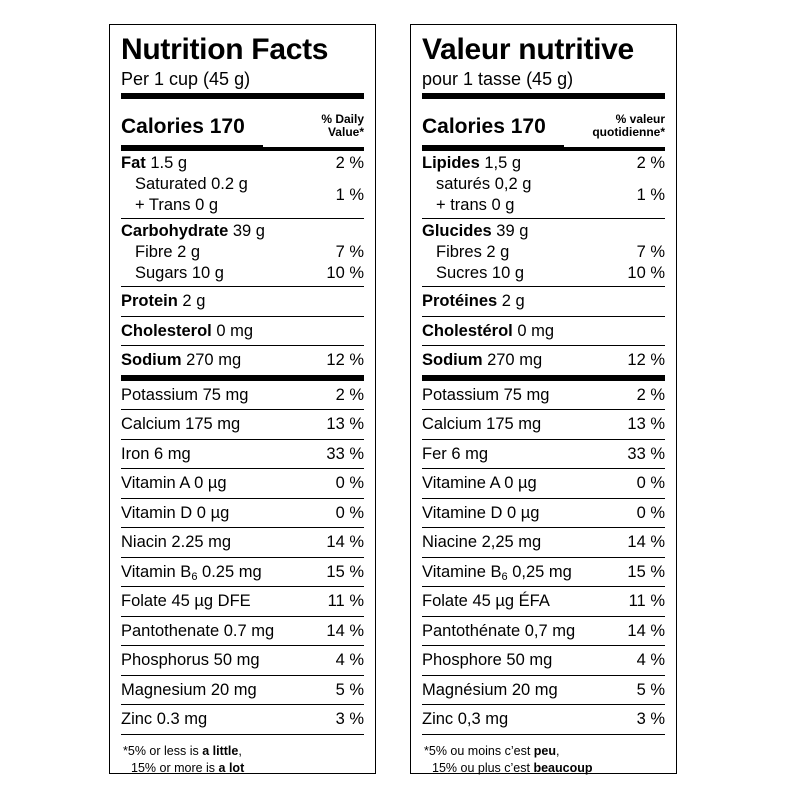 Image resolution: width=800 pixels, height=800 pixels. What do you see at coordinates (528, 49) in the screenshot?
I see `panel-title: Valeur nutritive` at bounding box center [528, 49].